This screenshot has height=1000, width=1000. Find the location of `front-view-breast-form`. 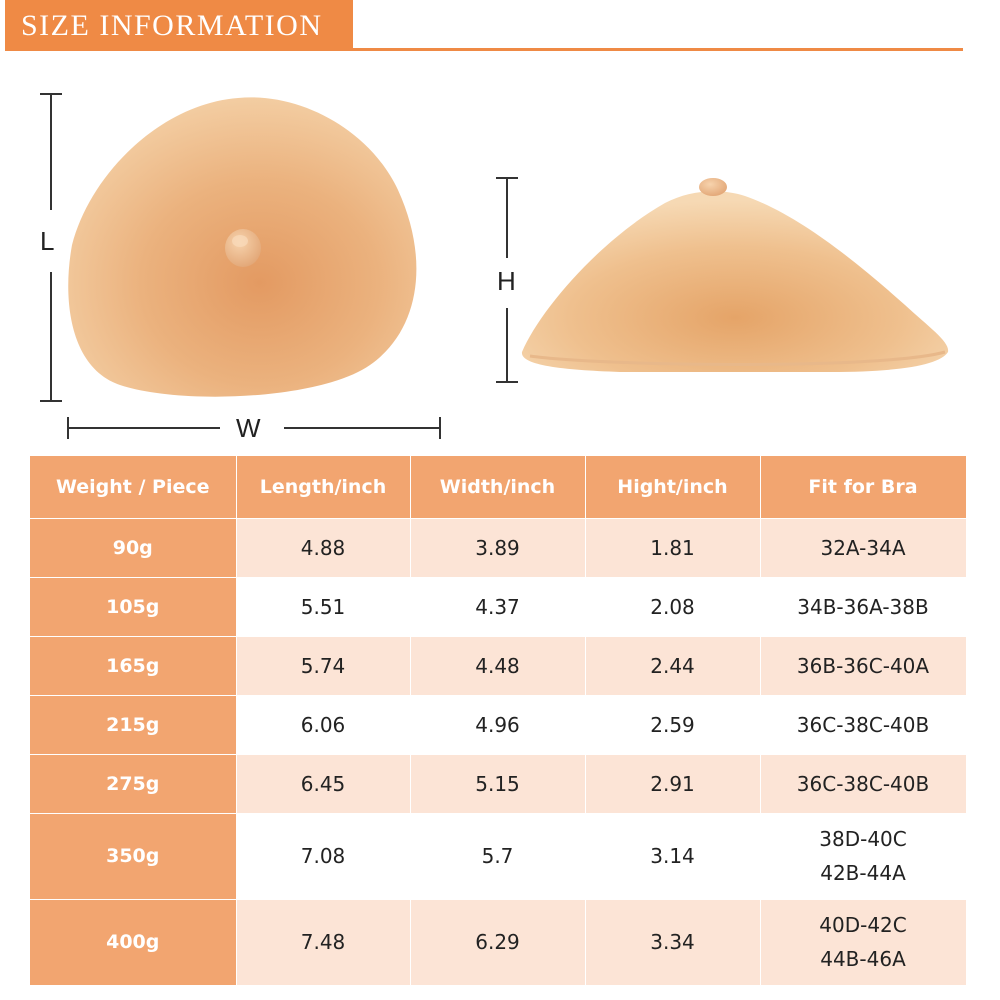

front-view-breast-form is located at coordinates (242, 247).